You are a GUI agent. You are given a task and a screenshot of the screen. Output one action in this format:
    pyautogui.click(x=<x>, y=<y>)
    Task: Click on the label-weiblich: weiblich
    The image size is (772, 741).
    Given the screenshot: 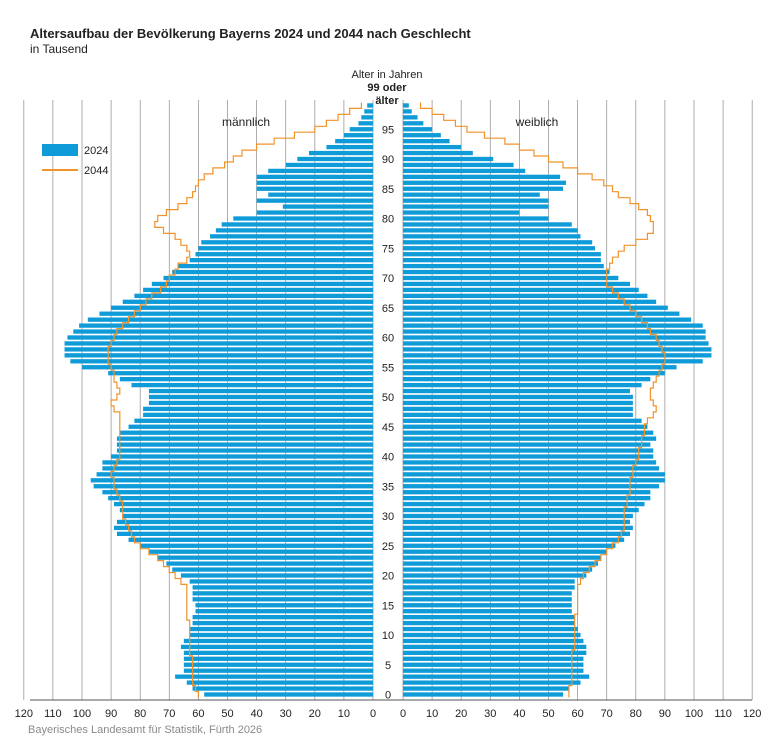 What is the action you would take?
    pyautogui.click(x=537, y=122)
    